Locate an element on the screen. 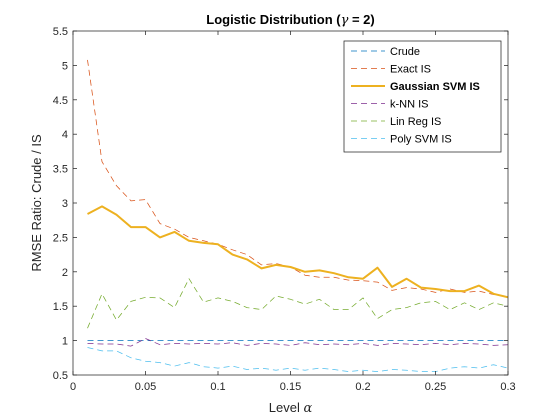 This screenshot has width=560, height=420. y-tick-label: 2 is located at coordinates (65, 273).